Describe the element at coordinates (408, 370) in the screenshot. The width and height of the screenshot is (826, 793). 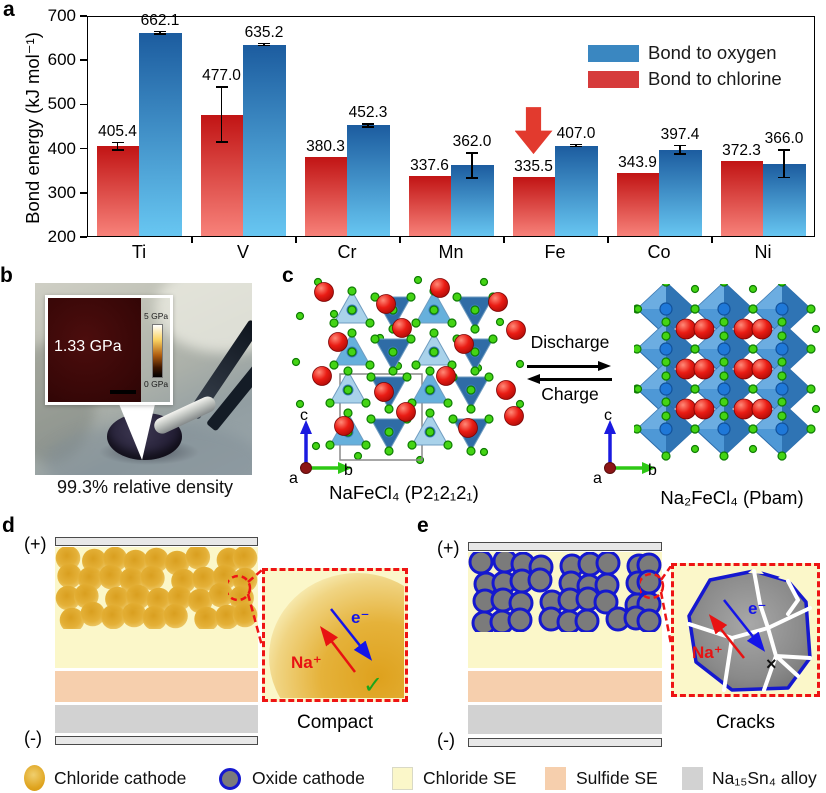
I see `nafecl4-structure` at that location.